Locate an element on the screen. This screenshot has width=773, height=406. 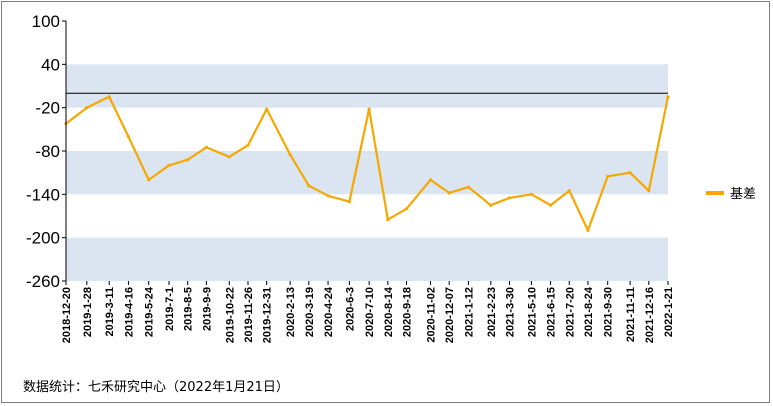
x-tick-label-13: 2020-4-24 is located at coordinates (329, 311).